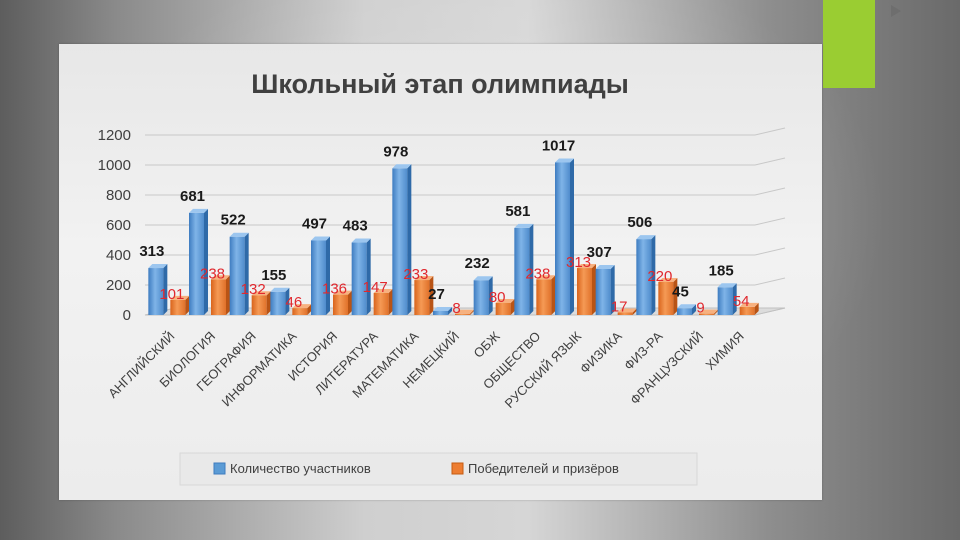 This screenshot has height=540, width=960. Describe the element at coordinates (114, 165) in the screenshot. I see `y-tick-label: 1000` at that location.